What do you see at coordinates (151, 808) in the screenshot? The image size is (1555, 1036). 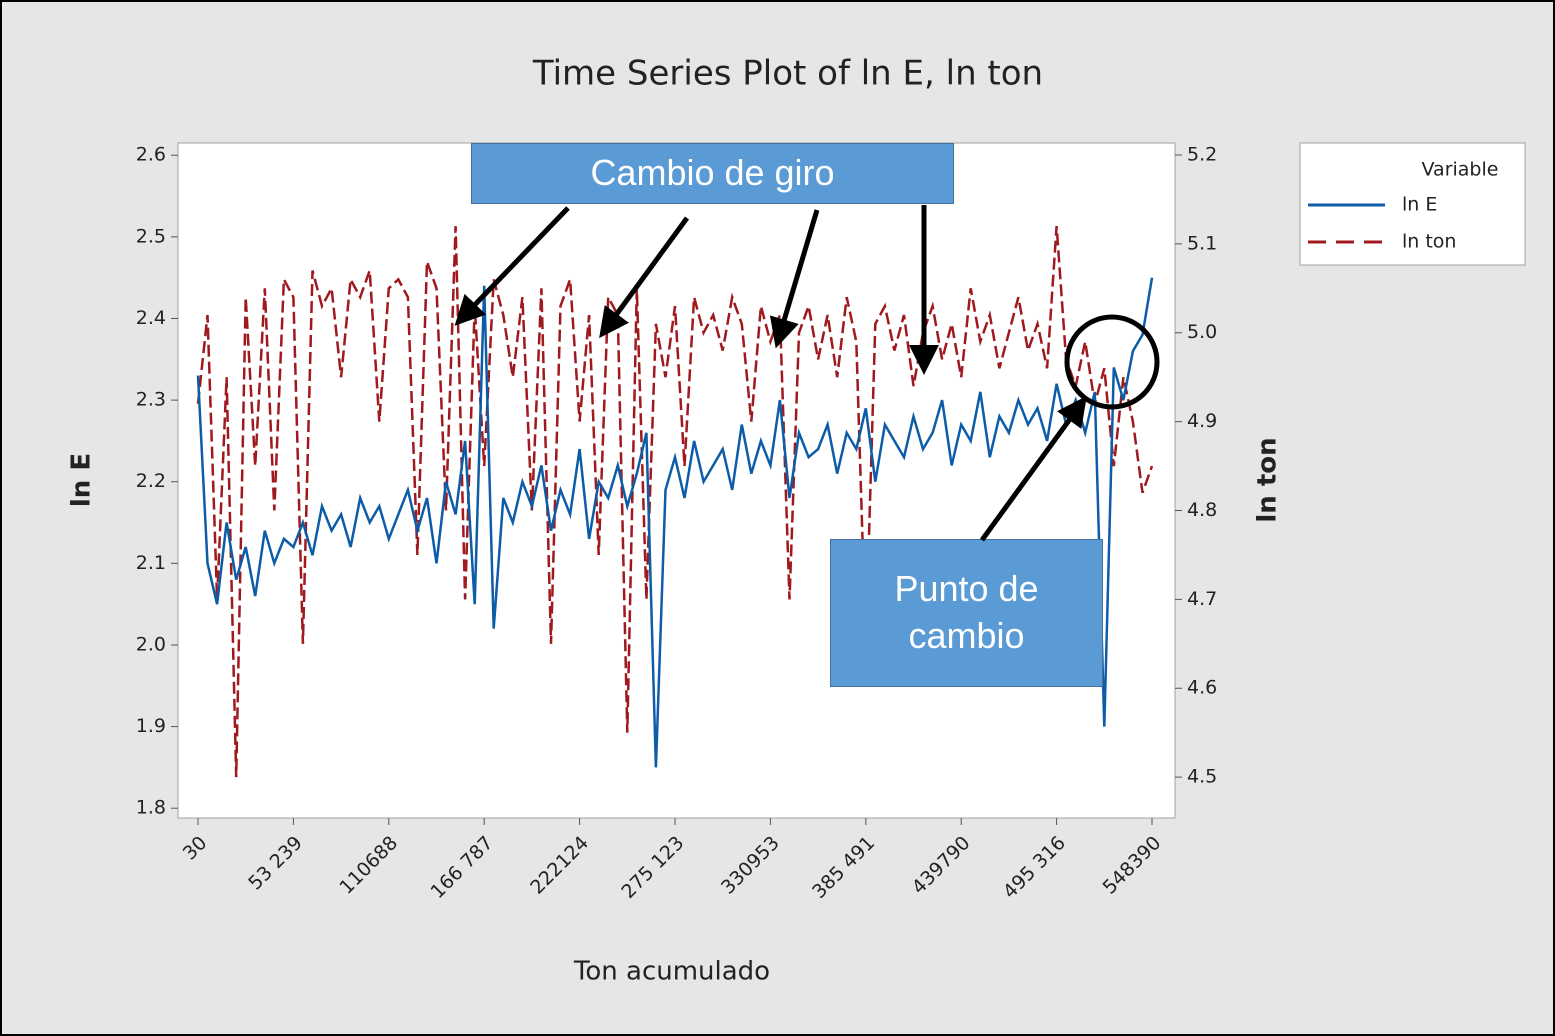 I see `y-tick-label: 1.8` at bounding box center [151, 808].